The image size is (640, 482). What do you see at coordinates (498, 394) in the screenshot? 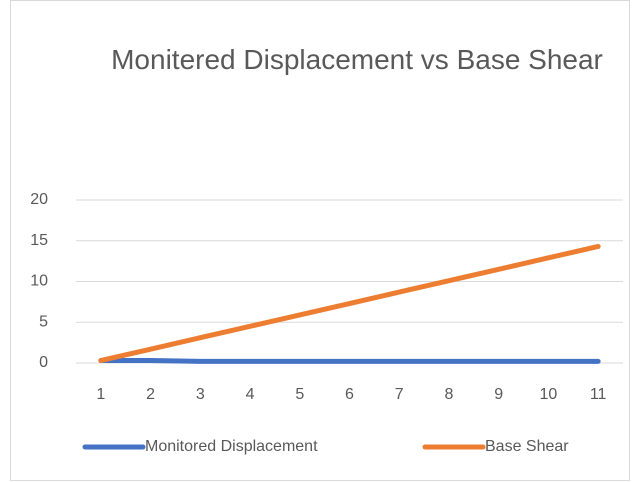
I see `x-tick-label: 9` at bounding box center [498, 394].